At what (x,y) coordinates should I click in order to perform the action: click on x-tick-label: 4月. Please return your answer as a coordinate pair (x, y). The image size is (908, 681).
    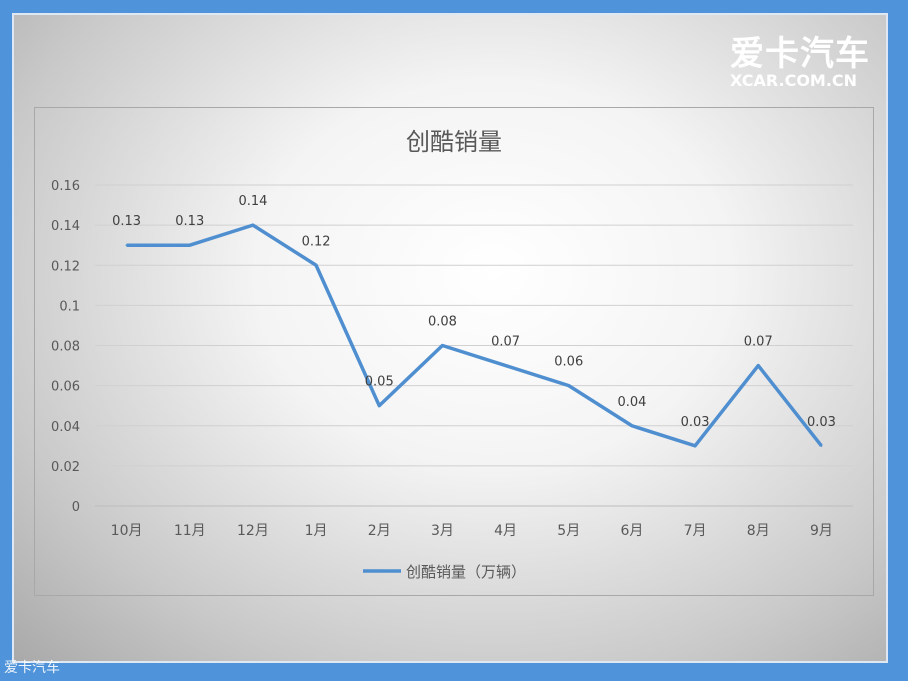
    Looking at the image, I should click on (505, 531).